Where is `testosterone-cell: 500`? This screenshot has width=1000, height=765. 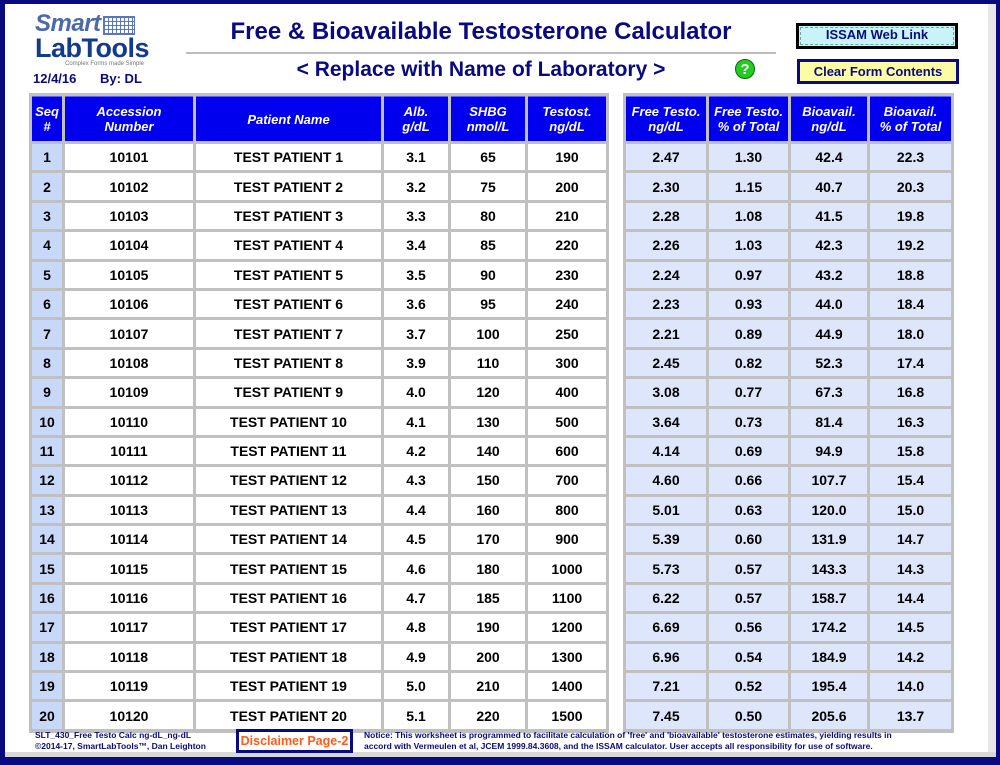
testosterone-cell: 500 is located at coordinates (567, 421).